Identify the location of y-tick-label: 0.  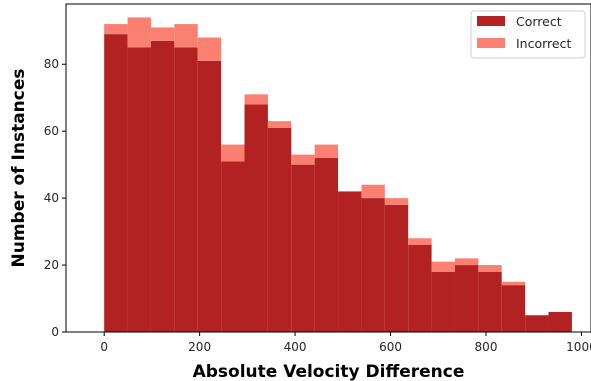
(55, 332).